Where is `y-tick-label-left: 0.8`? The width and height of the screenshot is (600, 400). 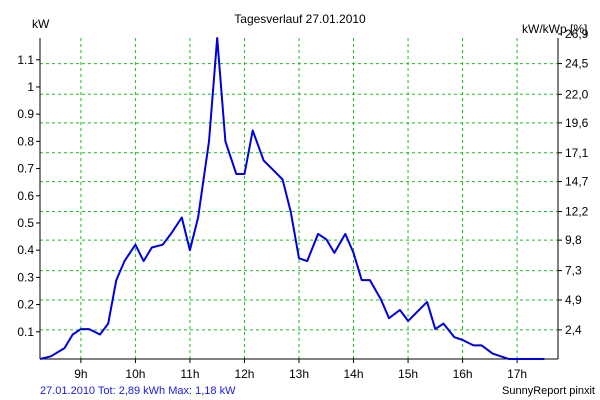
y-tick-label-left: 0.8 is located at coordinates (25, 141).